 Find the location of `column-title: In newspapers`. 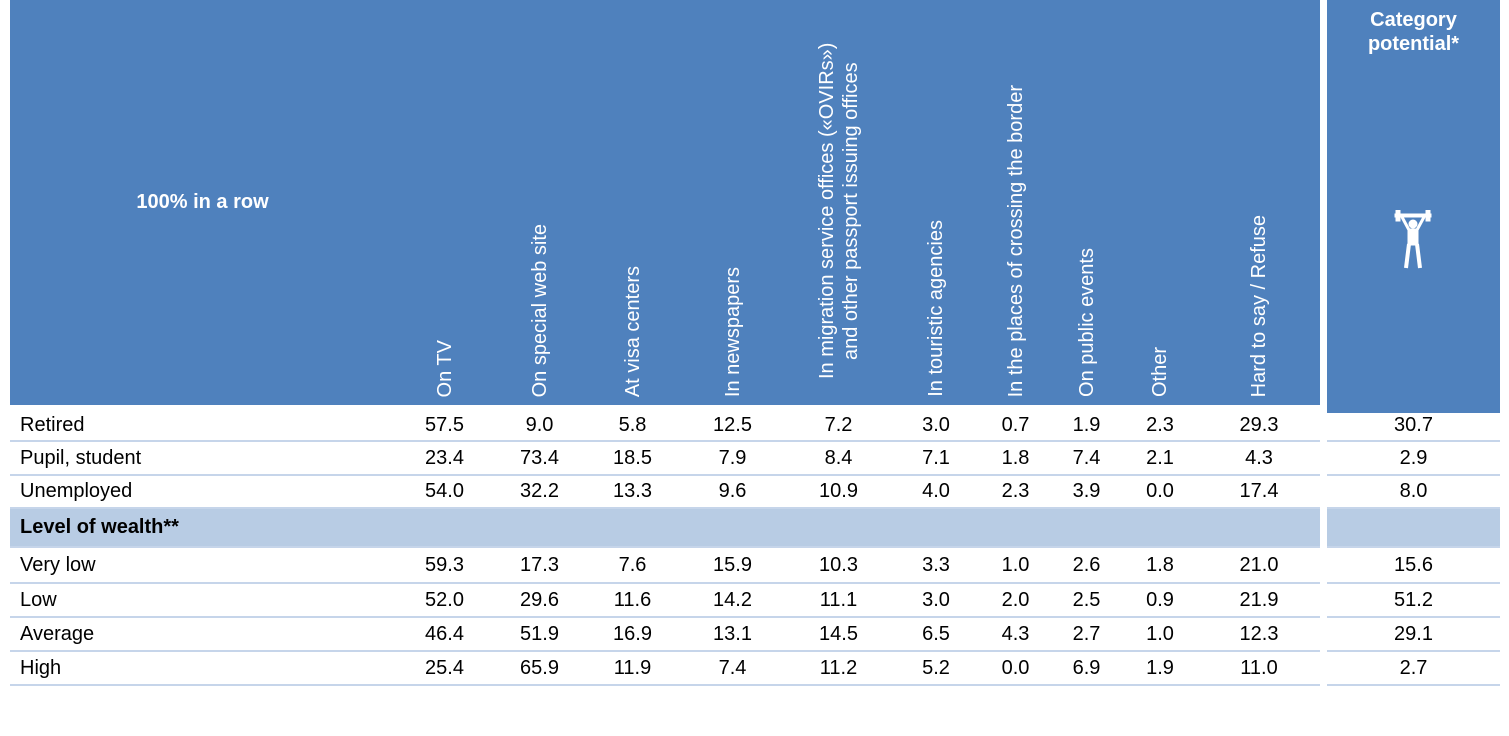

column-title: In newspapers is located at coordinates (732, 331).